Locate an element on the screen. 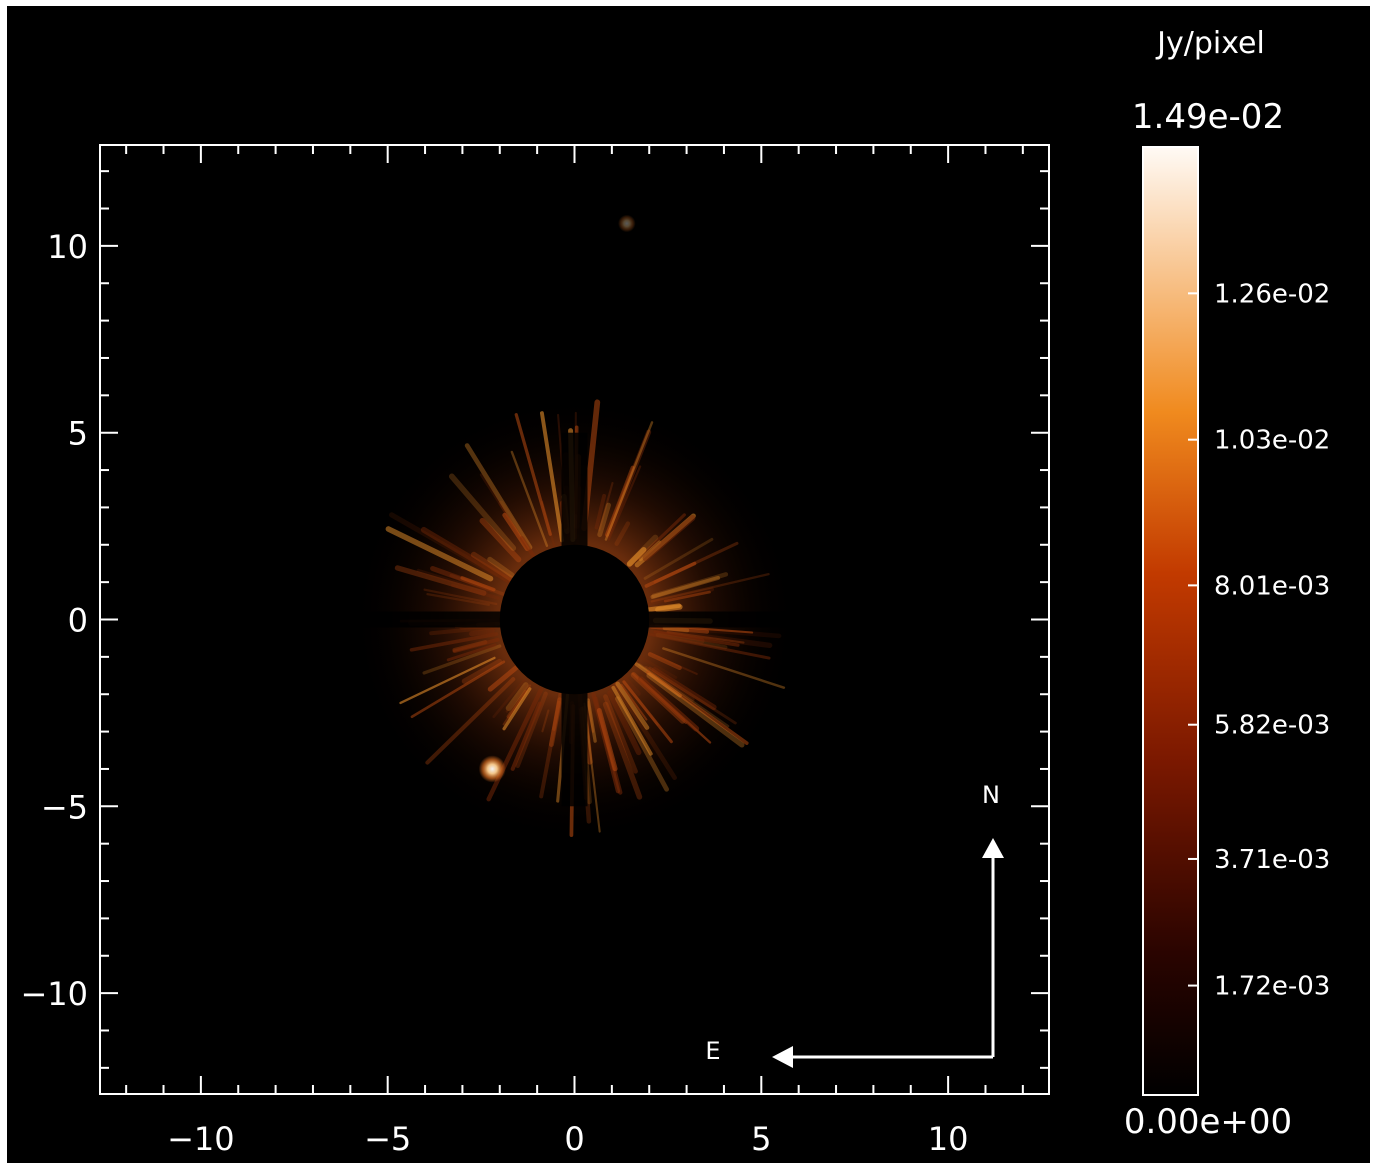 Image resolution: width=1381 pixels, height=1169 pixels. colorbar-unit-label: Jy/pixel is located at coordinates (1210, 43).